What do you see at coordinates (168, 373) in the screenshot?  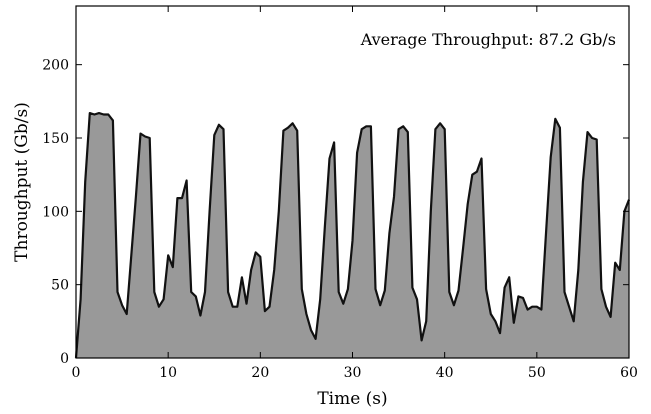 I see `x-tick-label: 10` at bounding box center [168, 373].